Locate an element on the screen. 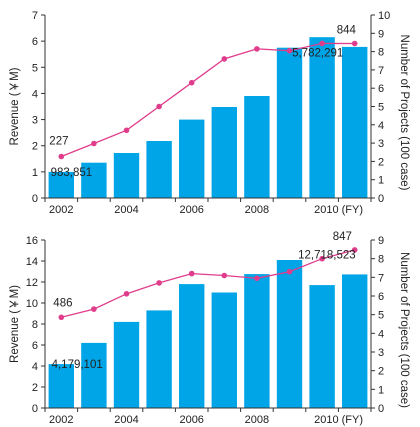 This screenshot has width=420, height=427. data-annotation: 983,851 is located at coordinates (72, 173).